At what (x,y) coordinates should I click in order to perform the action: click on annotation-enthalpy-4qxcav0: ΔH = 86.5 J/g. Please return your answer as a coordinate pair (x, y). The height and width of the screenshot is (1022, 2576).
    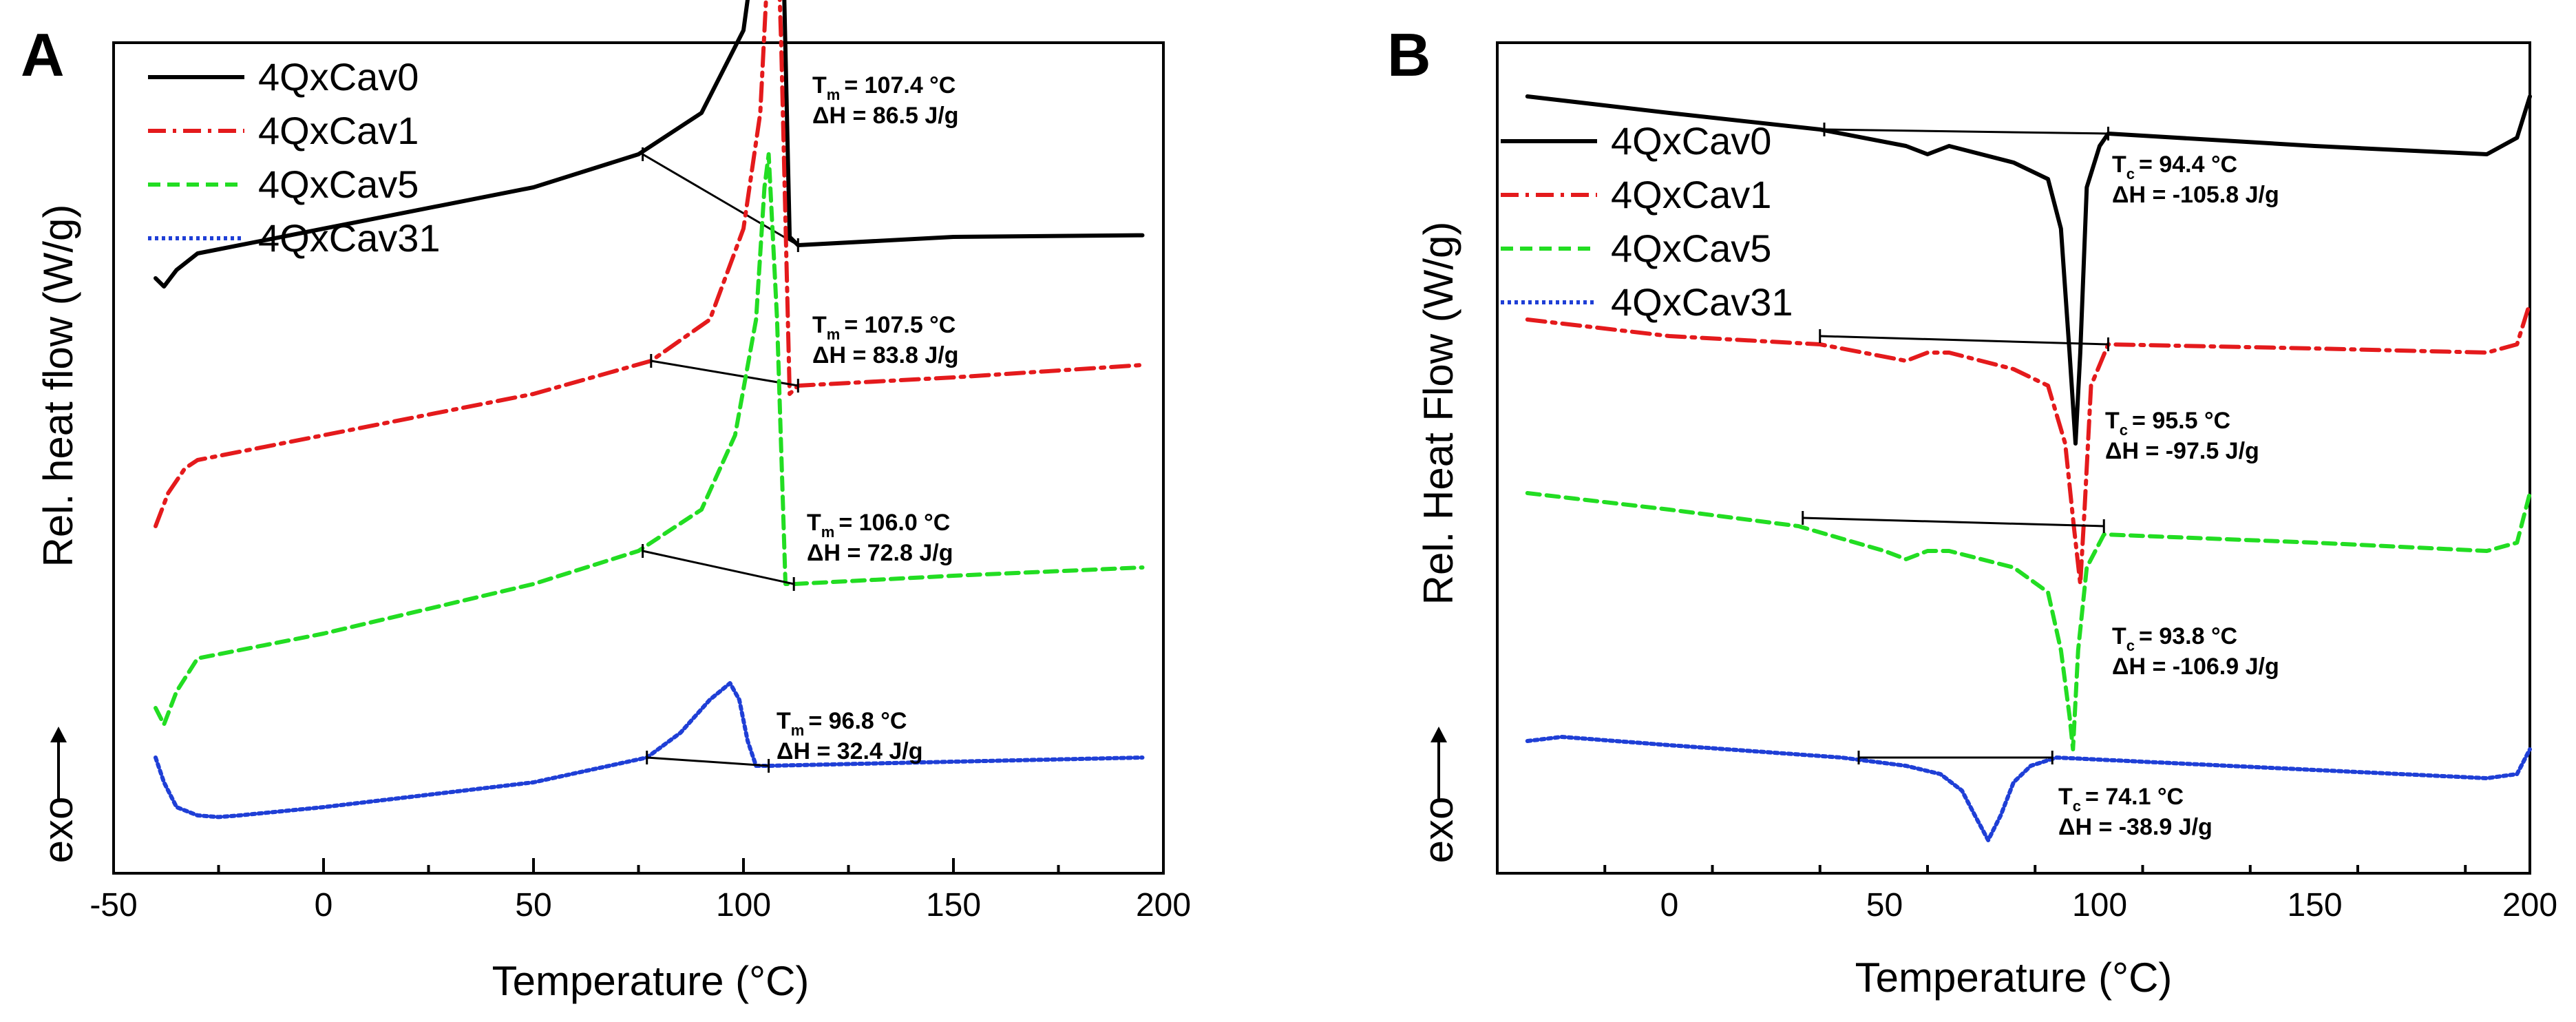
    Looking at the image, I should click on (885, 116).